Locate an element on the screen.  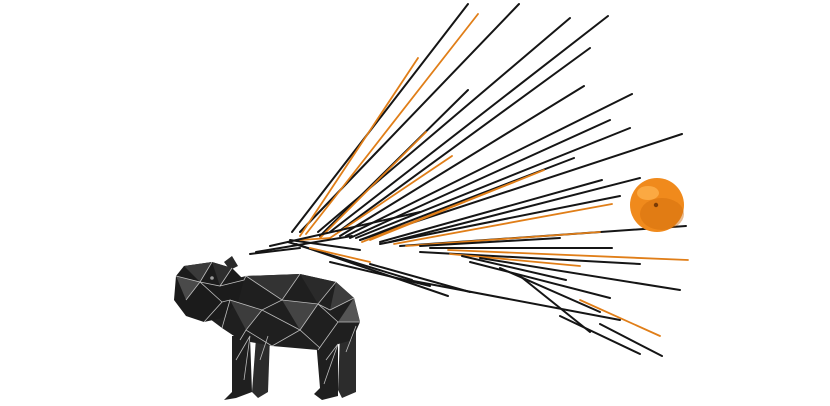
back-leg is located at coordinates (326, 370).